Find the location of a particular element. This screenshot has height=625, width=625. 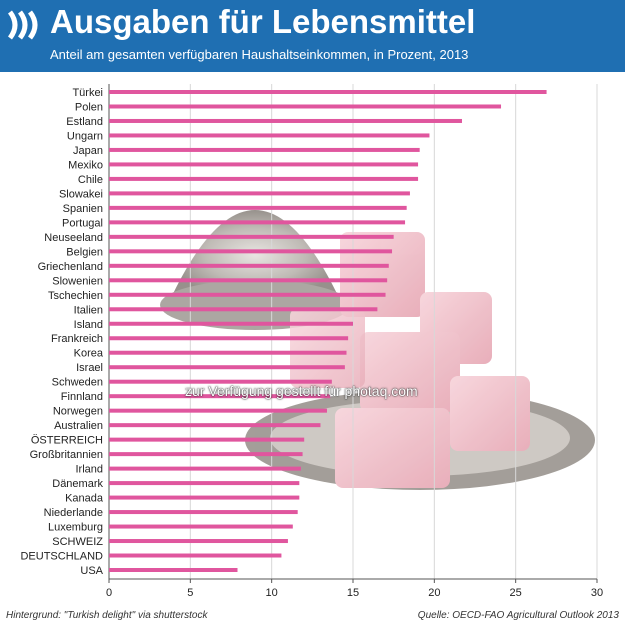

category-label: Spanien is located at coordinates (83, 209).